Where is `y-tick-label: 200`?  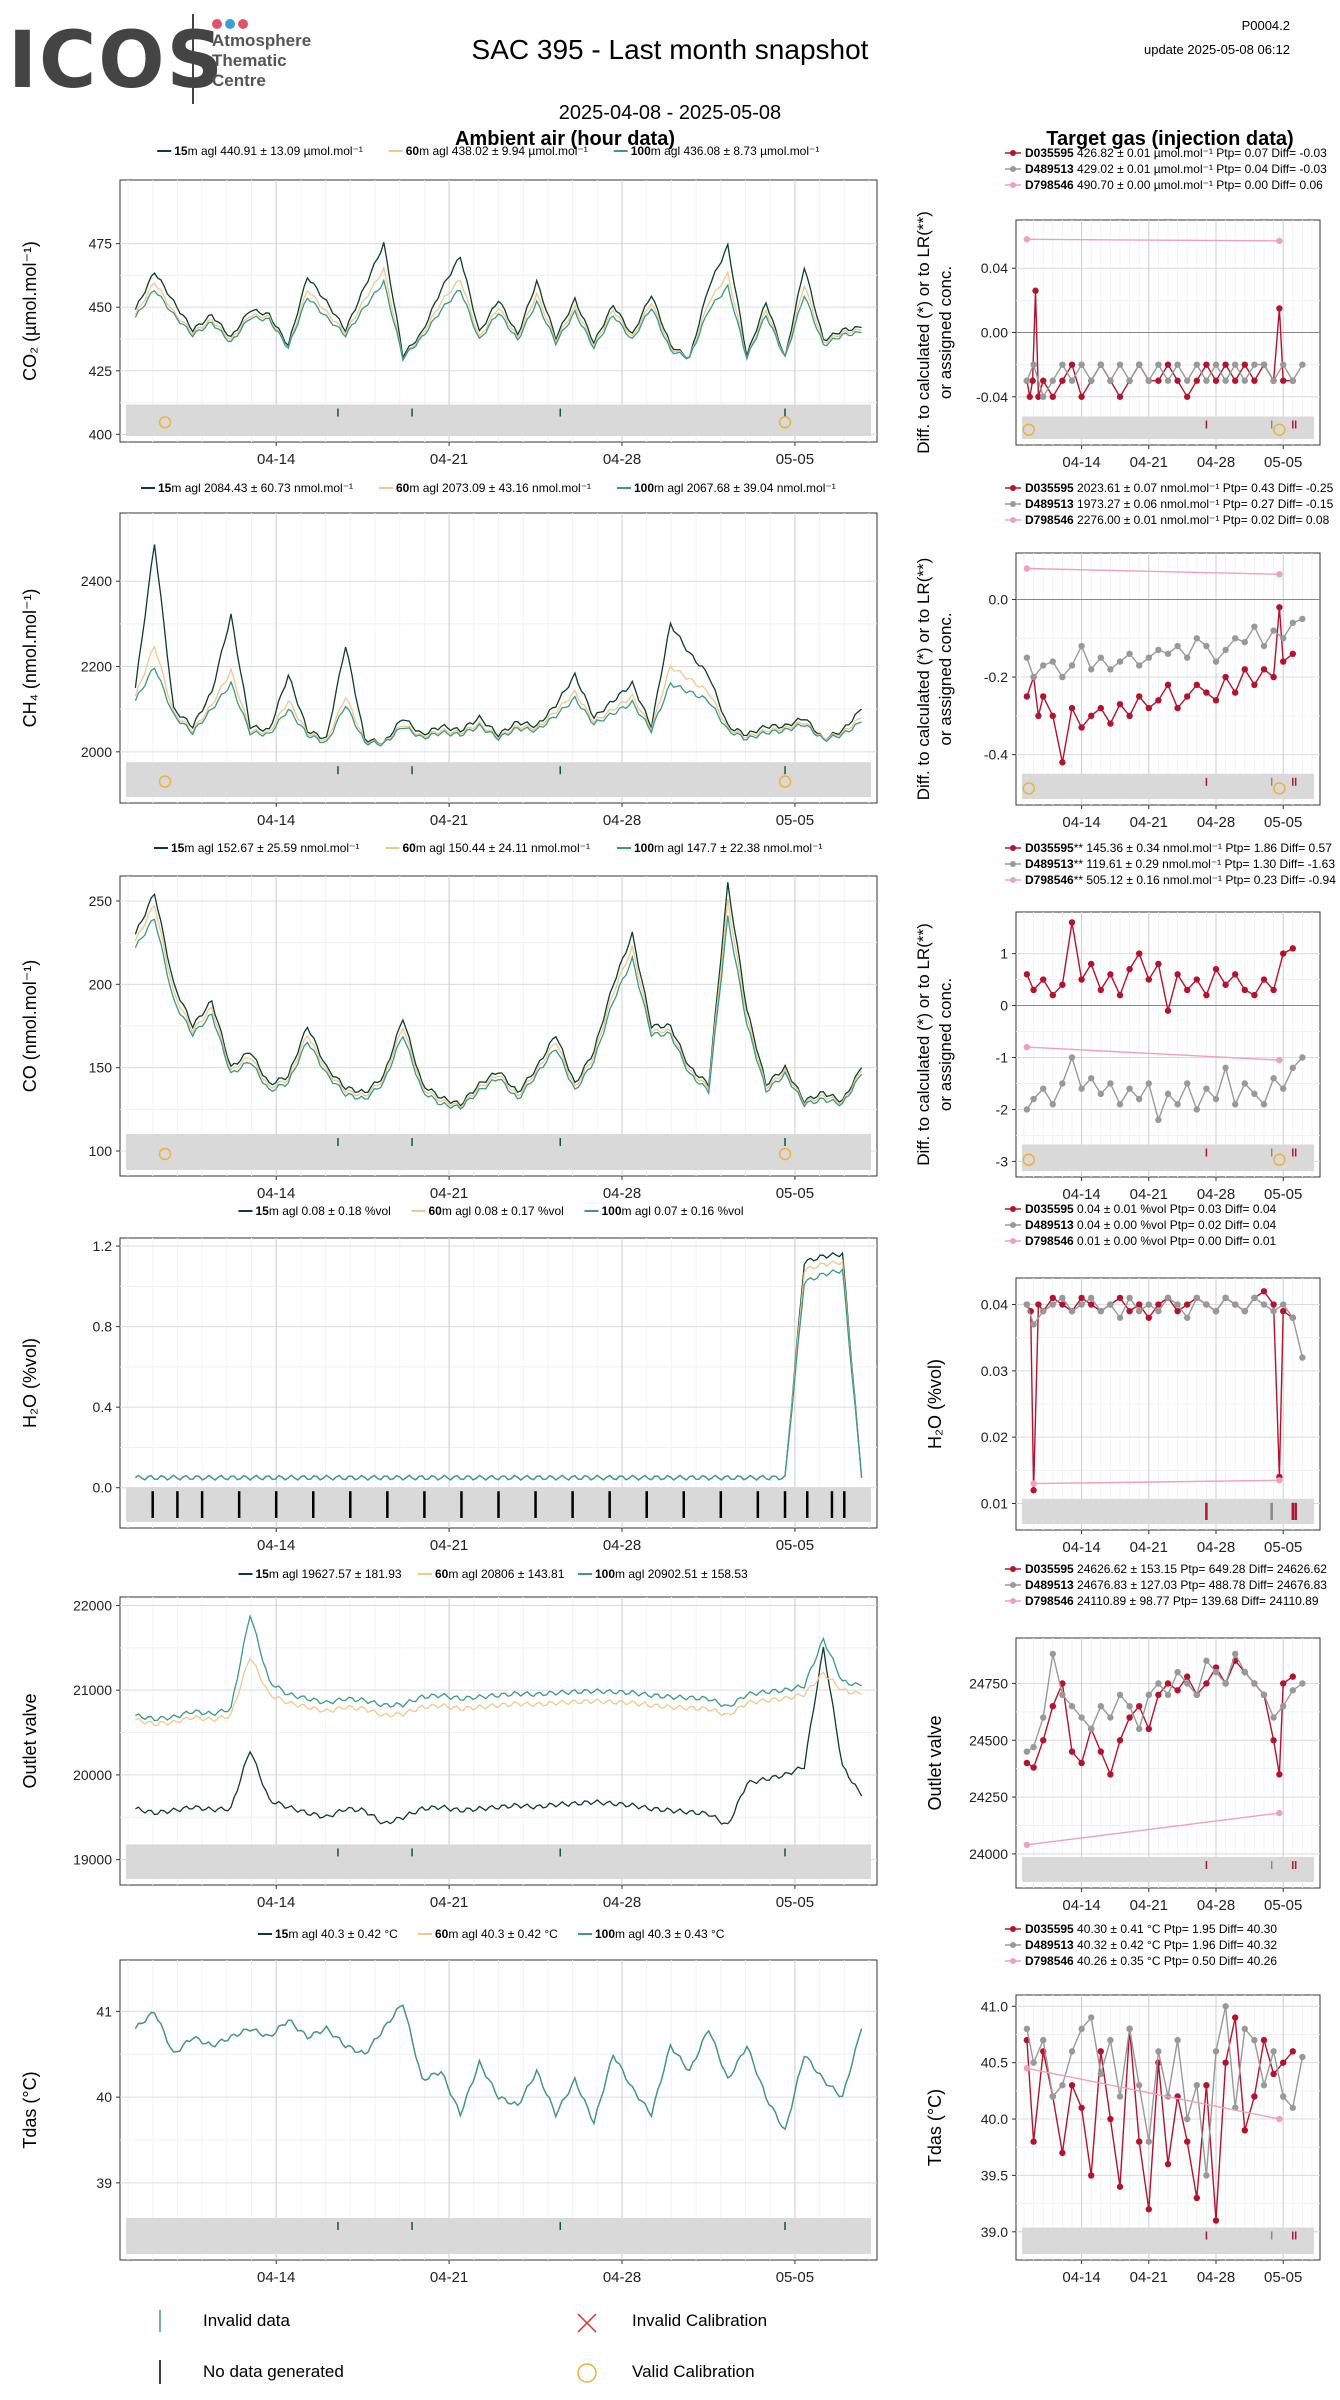 y-tick-label: 200 is located at coordinates (101, 984).